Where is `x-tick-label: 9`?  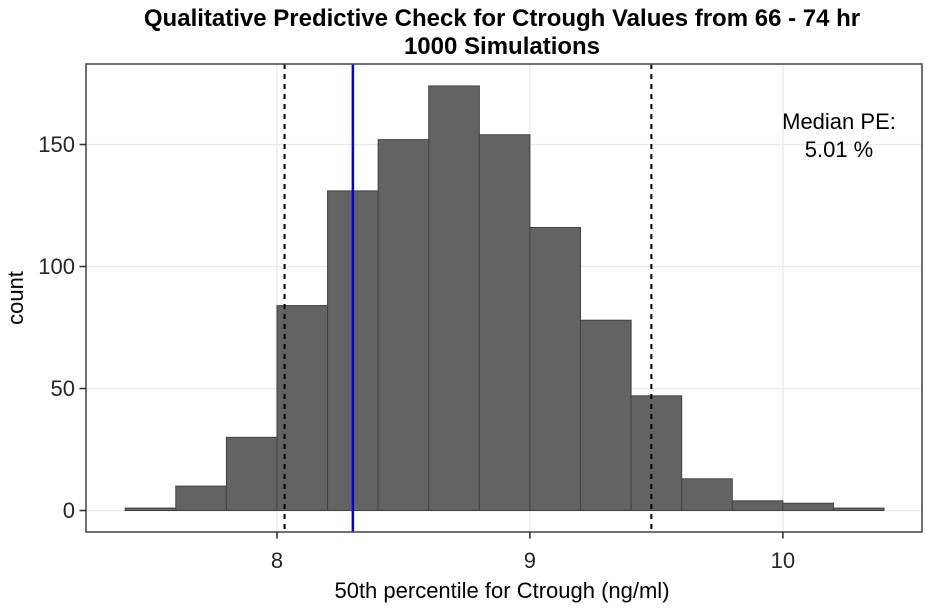 x-tick-label: 9 is located at coordinates (530, 560).